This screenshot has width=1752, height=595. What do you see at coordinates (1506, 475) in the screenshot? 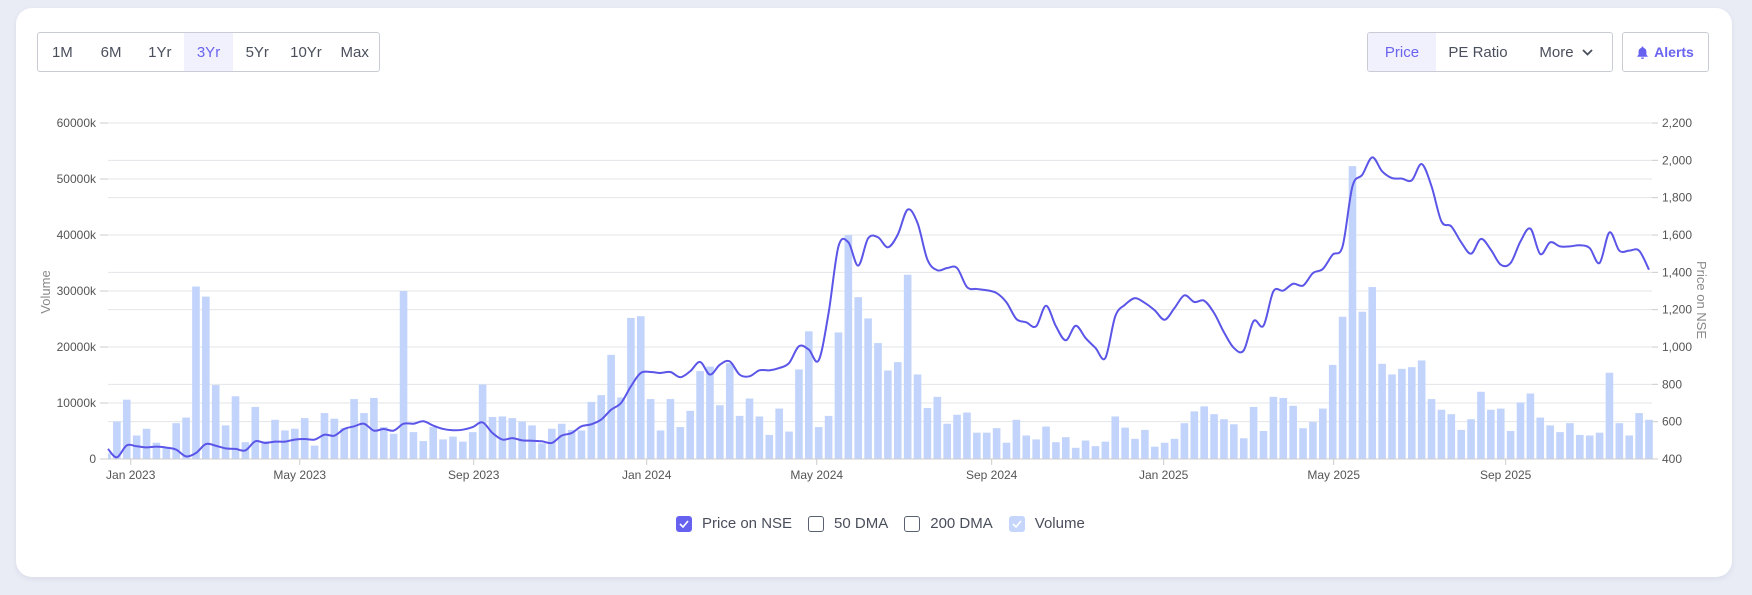
I see `time-tick-label: Sep 2025` at bounding box center [1506, 475].